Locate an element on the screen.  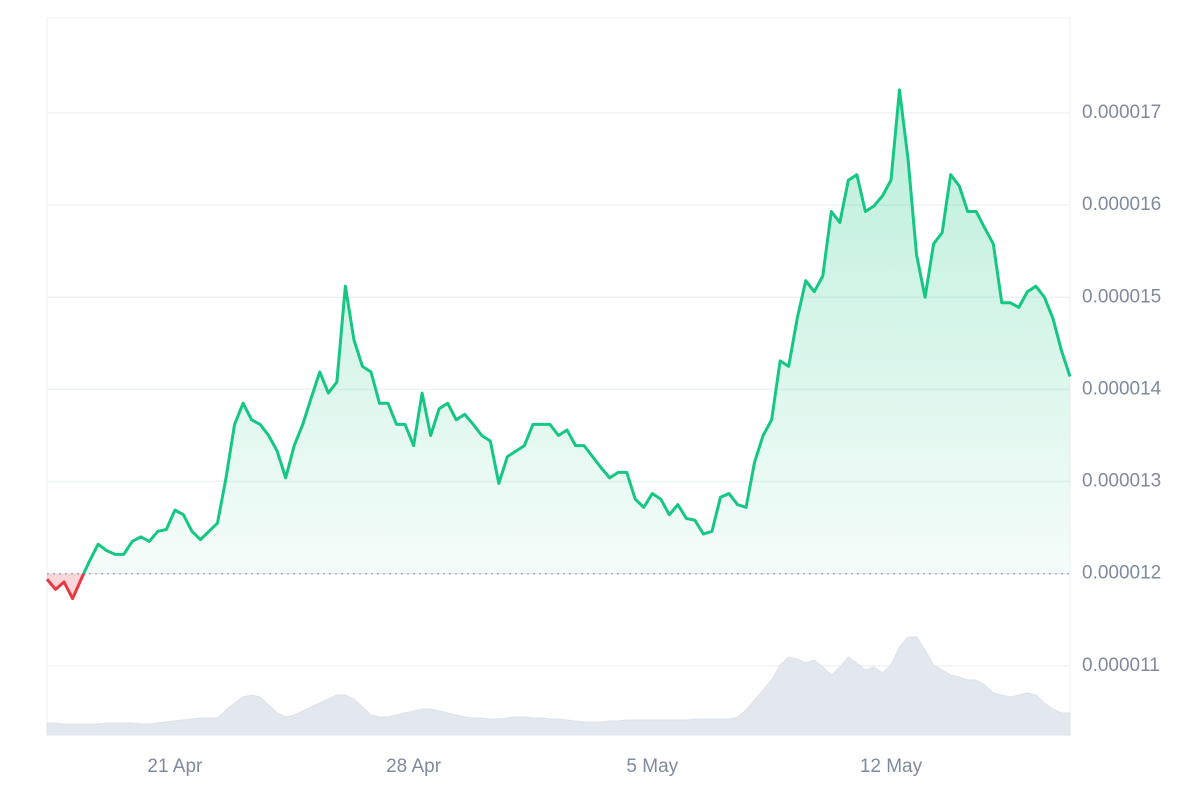
y-tick-label: 0.000011 is located at coordinates (1121, 665).